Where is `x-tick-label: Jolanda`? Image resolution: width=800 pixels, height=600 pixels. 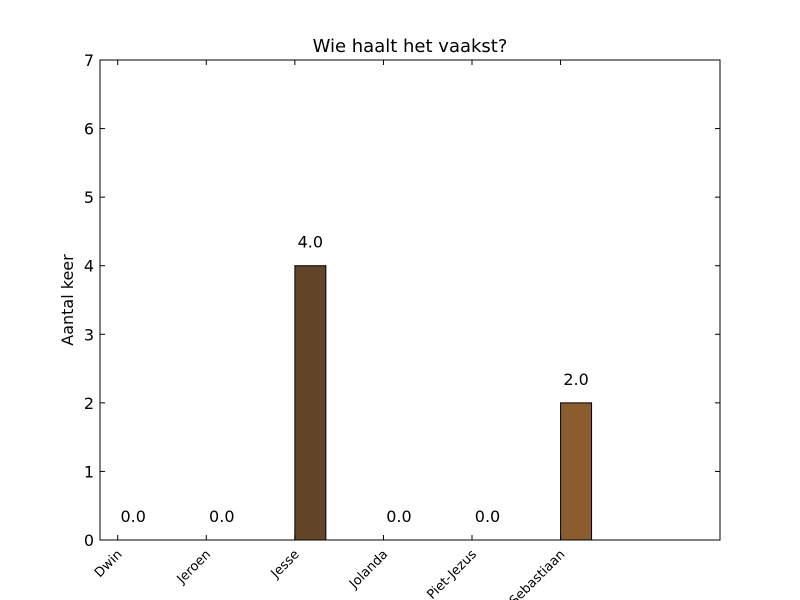
x-tick-label: Jolanda is located at coordinates (368, 569).